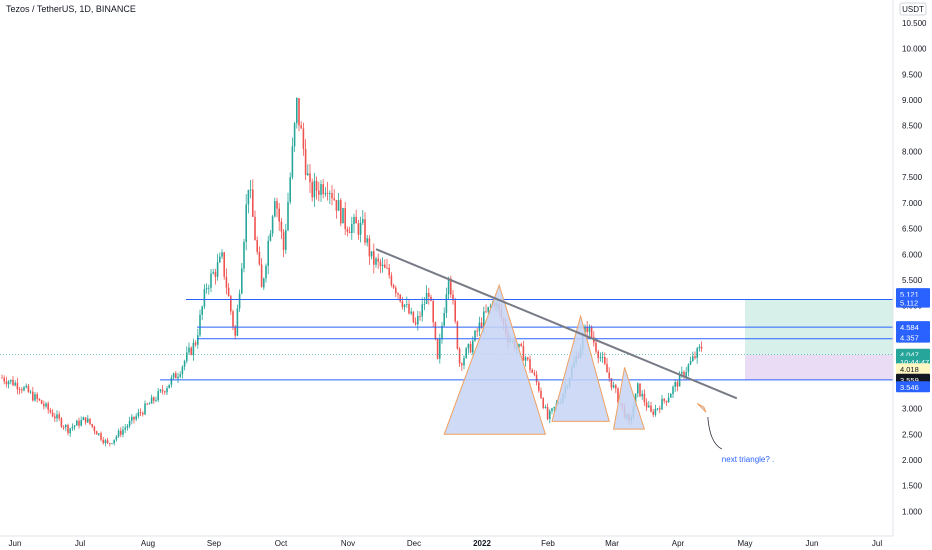 The image size is (932, 550). Describe the element at coordinates (912, 177) in the screenshot. I see `y-tick-label: 7.500` at that location.